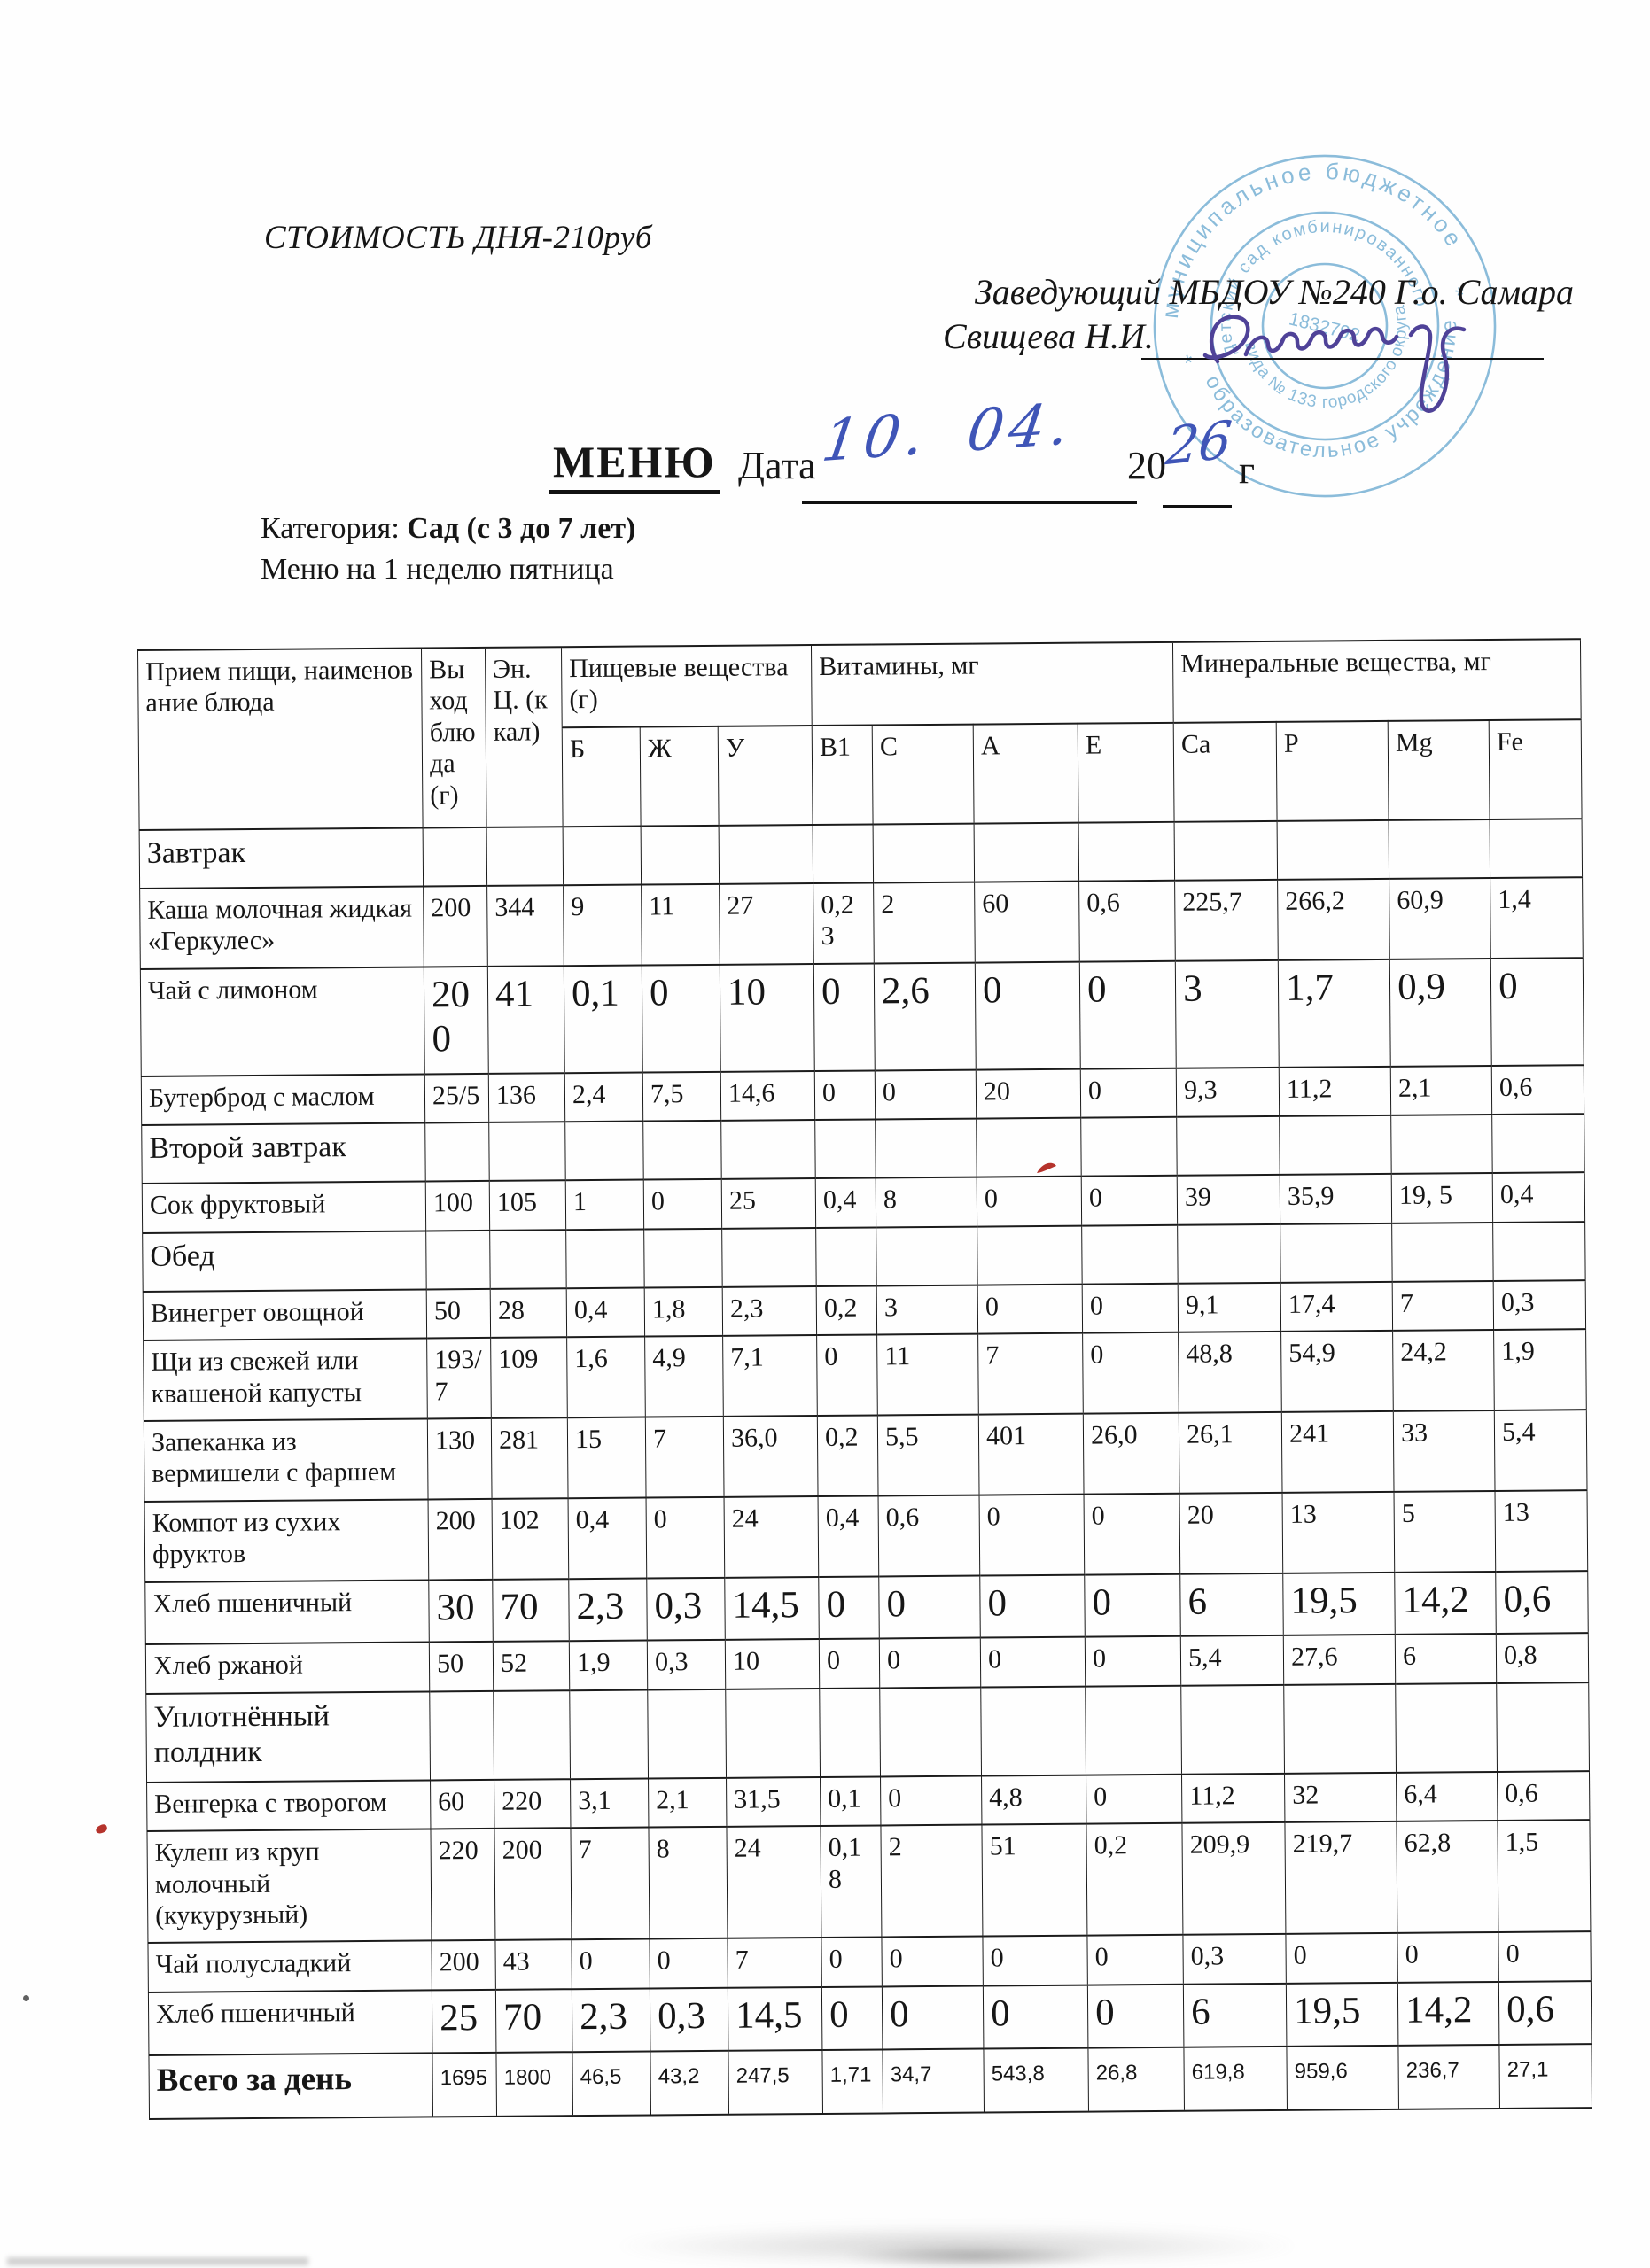 The image size is (1650, 2268). I want to click on value-cell: 5, so click(1445, 1531).